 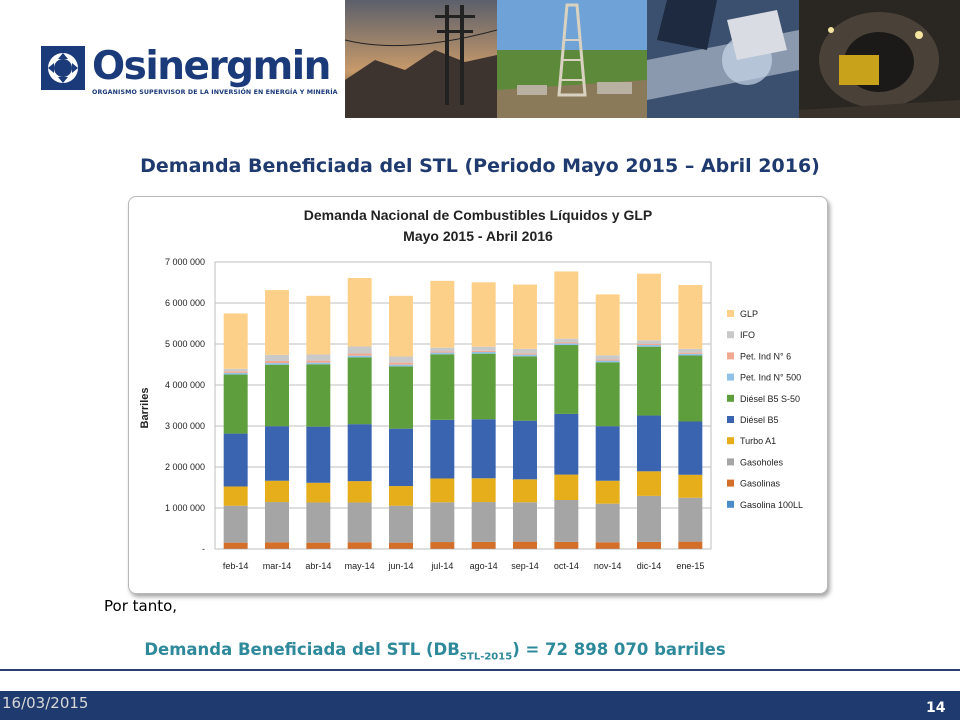 What do you see at coordinates (762, 462) in the screenshot?
I see `legend-label: Gasoholes` at bounding box center [762, 462].